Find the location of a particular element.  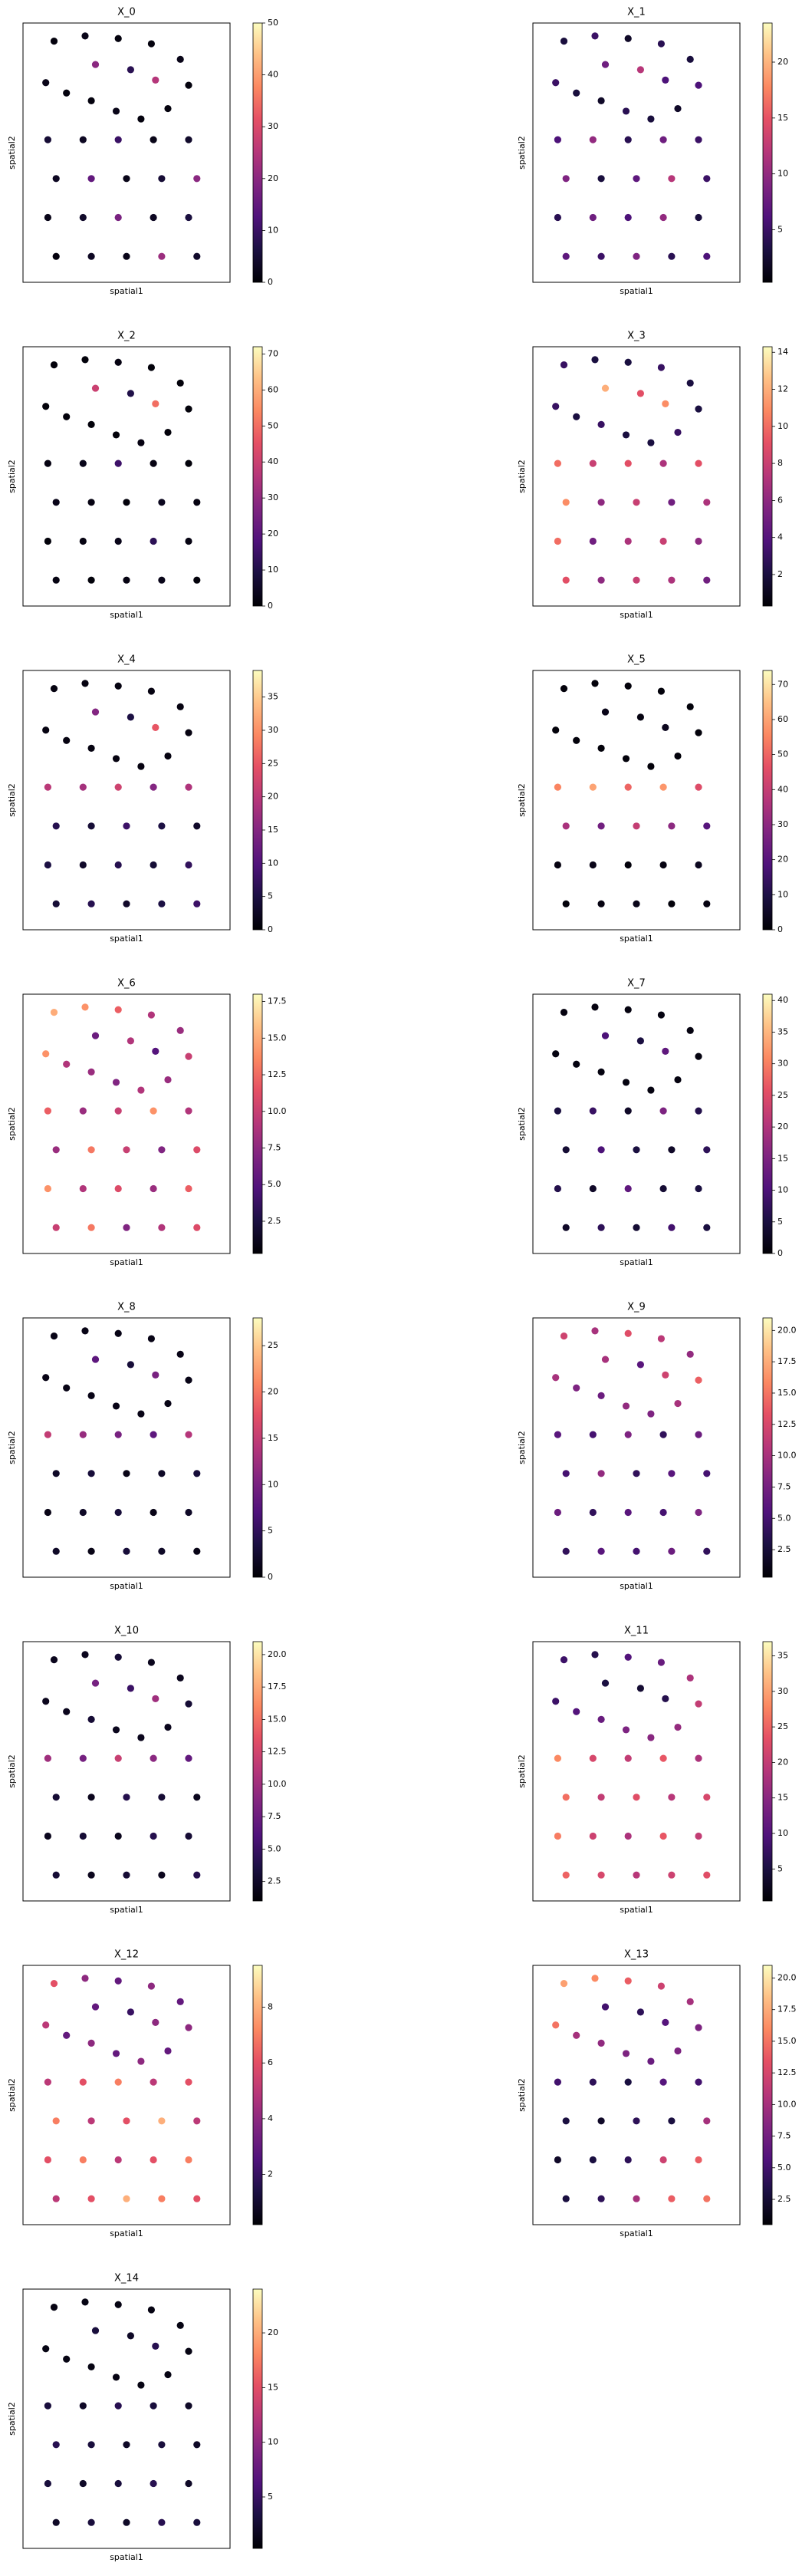

panel-title: X_9 is located at coordinates (636, 1307).